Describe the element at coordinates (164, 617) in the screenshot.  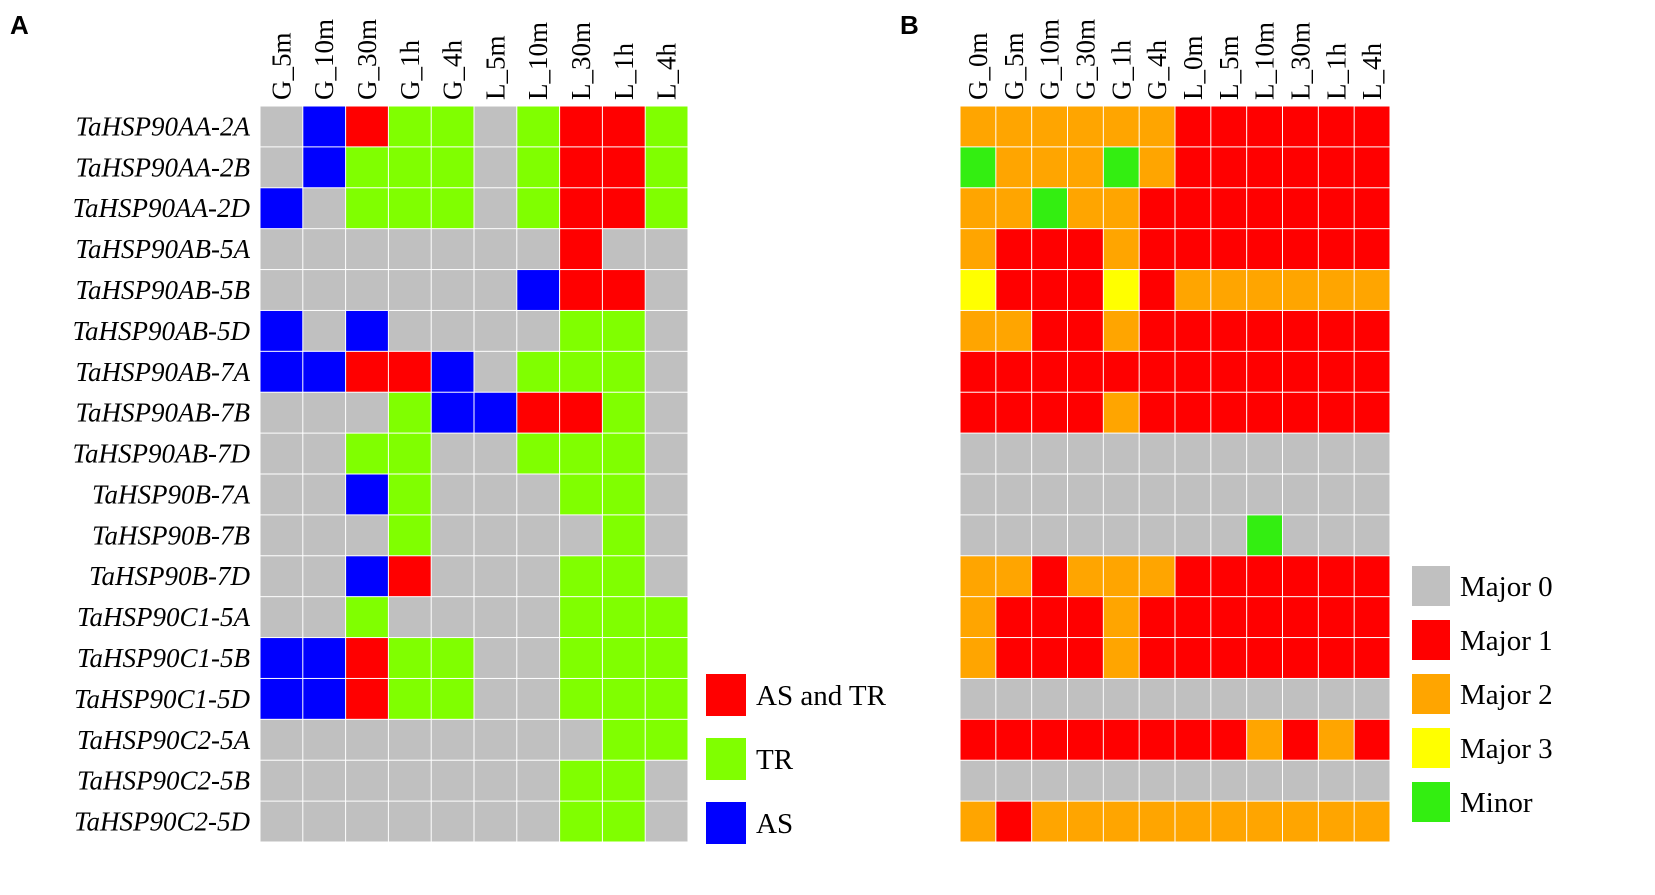
I see `row-label: TaHSP90C1-5A` at that location.